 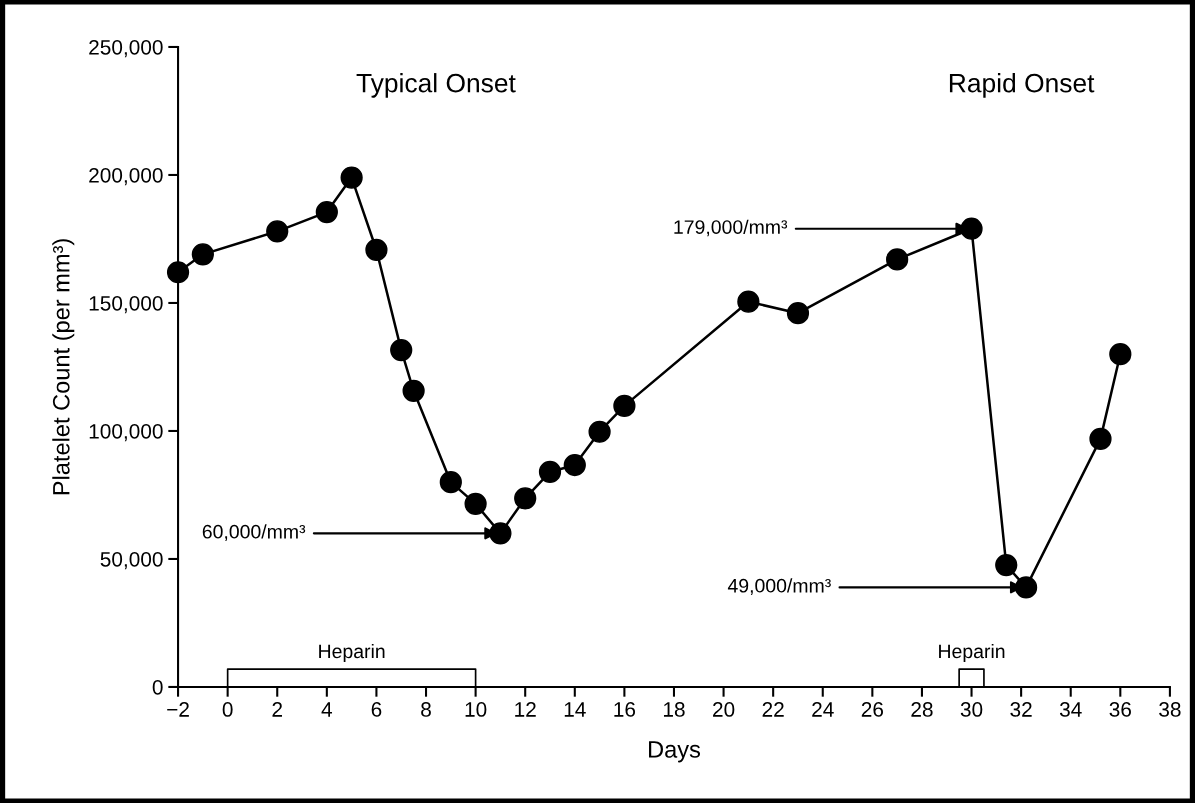 I want to click on annotation: Typical Onset, so click(x=436, y=85).